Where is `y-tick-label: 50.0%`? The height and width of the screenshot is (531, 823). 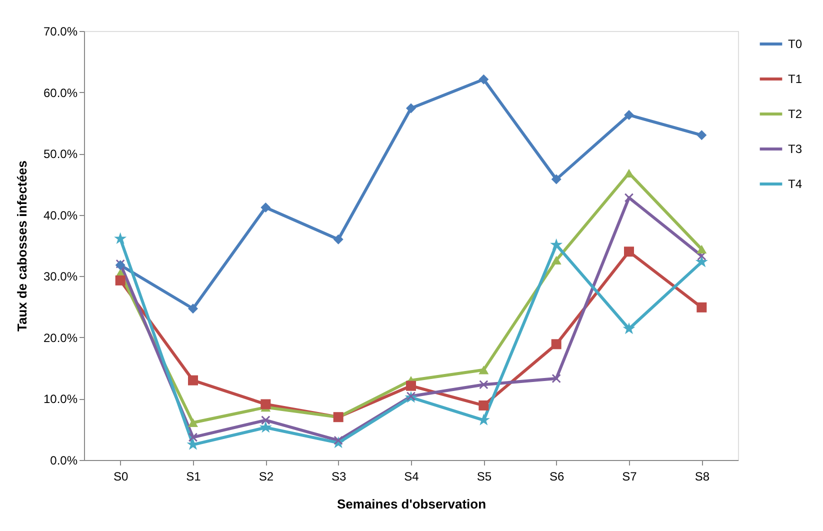 y-tick-label: 50.0% is located at coordinates (60, 154).